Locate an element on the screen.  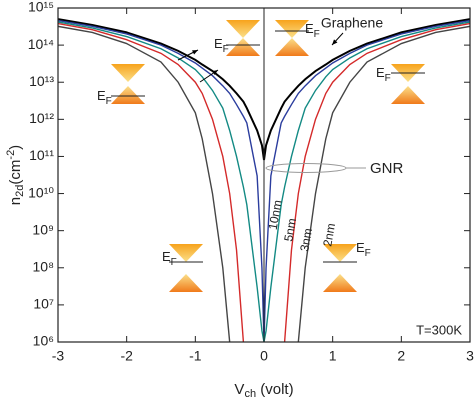
y-tick-label: 10⁸ is located at coordinates (44, 266).